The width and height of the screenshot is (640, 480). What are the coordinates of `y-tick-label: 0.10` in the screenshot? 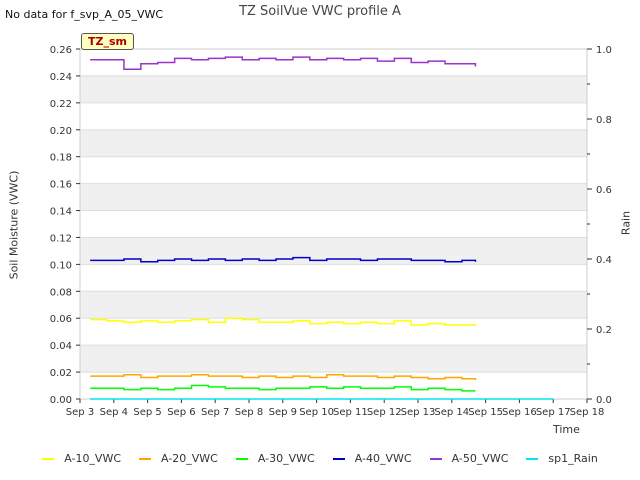 It's located at (61, 265).